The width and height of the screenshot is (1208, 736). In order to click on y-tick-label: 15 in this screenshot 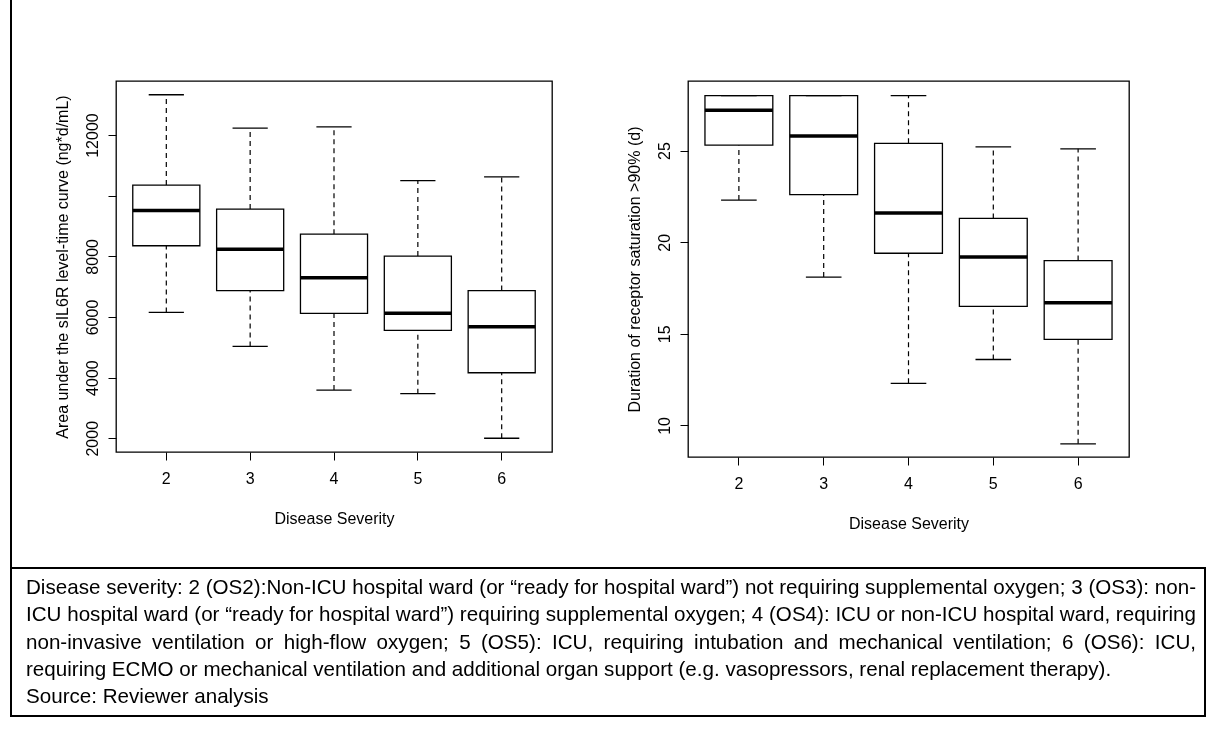, I will do `click(664, 334)`.